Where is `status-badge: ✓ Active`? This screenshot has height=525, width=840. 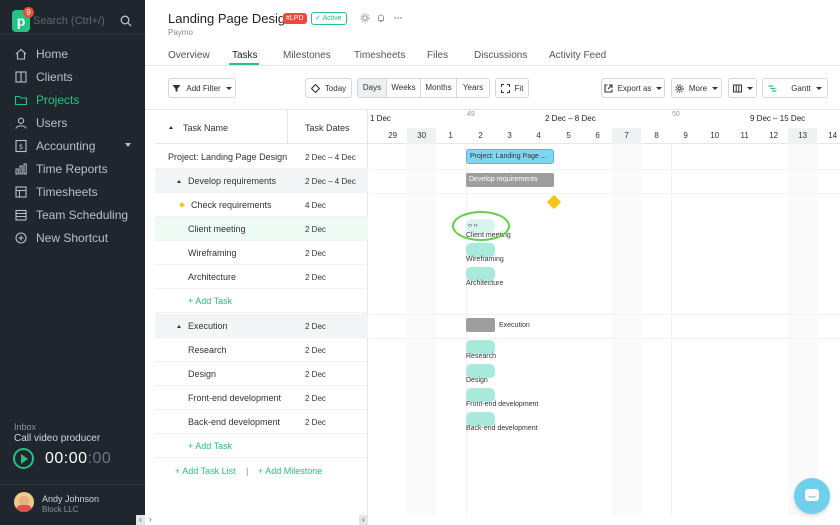
status-badge: ✓ Active is located at coordinates (329, 18).